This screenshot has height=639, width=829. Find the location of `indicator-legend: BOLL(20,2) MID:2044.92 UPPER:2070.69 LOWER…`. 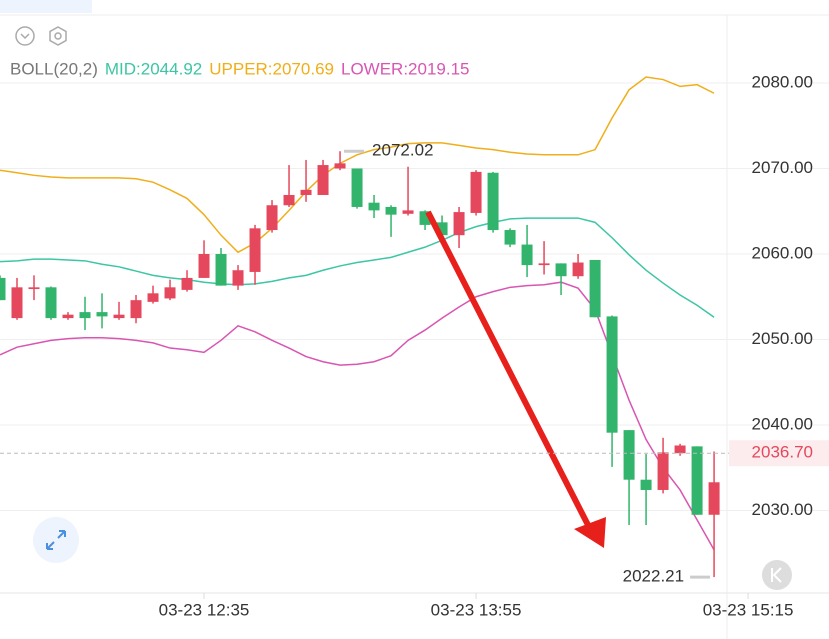

indicator-legend: BOLL(20,2) MID:2044.92 UPPER:2070.69 LOWER… is located at coordinates (240, 68).